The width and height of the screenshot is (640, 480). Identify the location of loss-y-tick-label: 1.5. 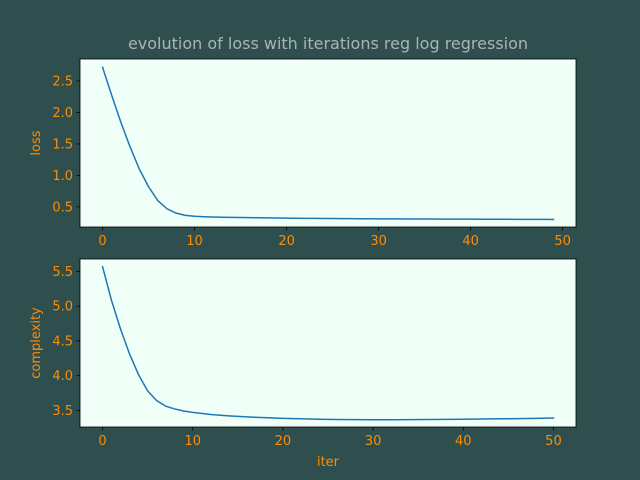
(62, 144).